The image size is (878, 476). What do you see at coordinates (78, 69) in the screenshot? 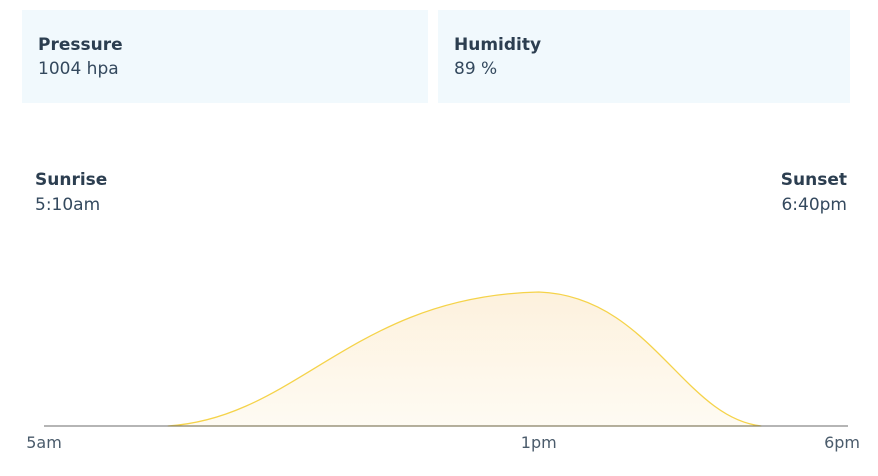
I see `pressure-value: 1004 hpa` at bounding box center [78, 69].